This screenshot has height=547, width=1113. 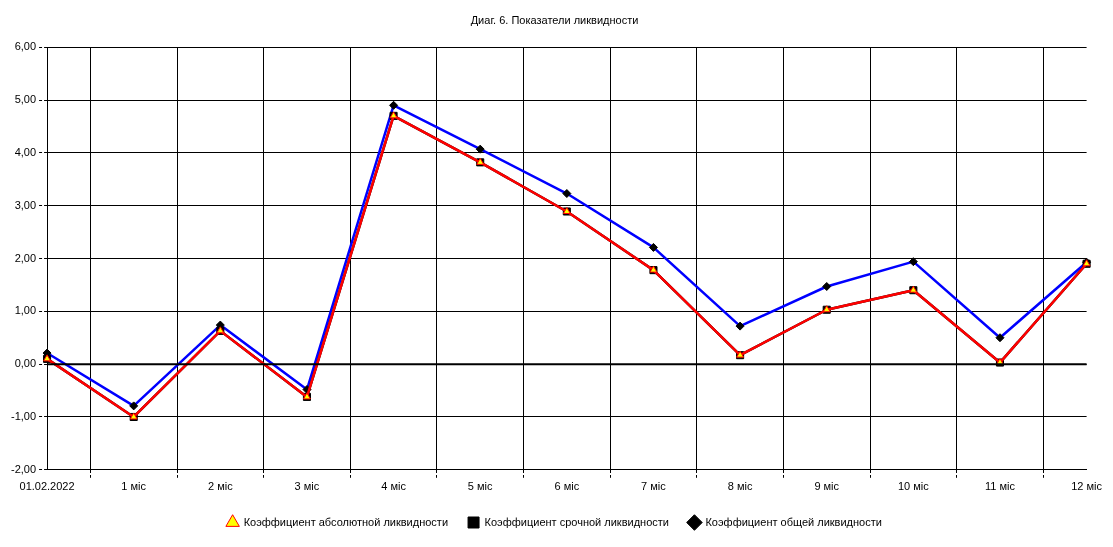 I want to click on y-tick-label: 5,00, so click(x=25, y=99).